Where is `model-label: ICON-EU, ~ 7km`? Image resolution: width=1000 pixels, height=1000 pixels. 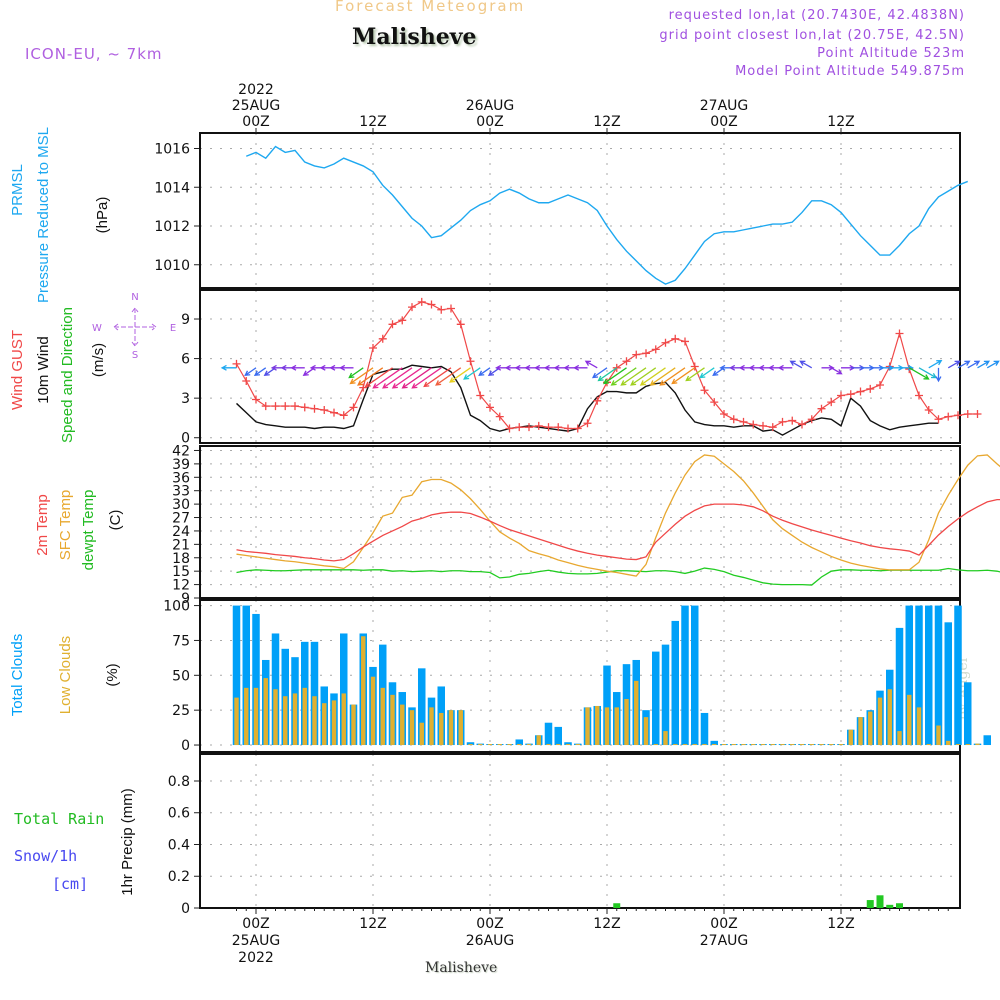 model-label: ICON-EU, ~ 7km is located at coordinates (94, 54).